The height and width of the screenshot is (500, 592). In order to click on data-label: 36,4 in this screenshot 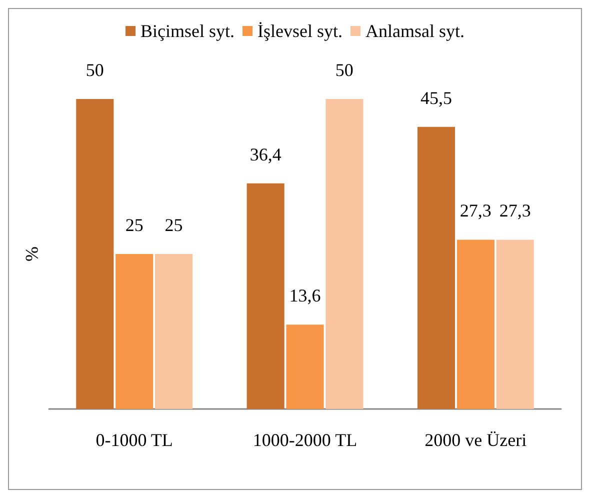, I will do `click(266, 154)`.